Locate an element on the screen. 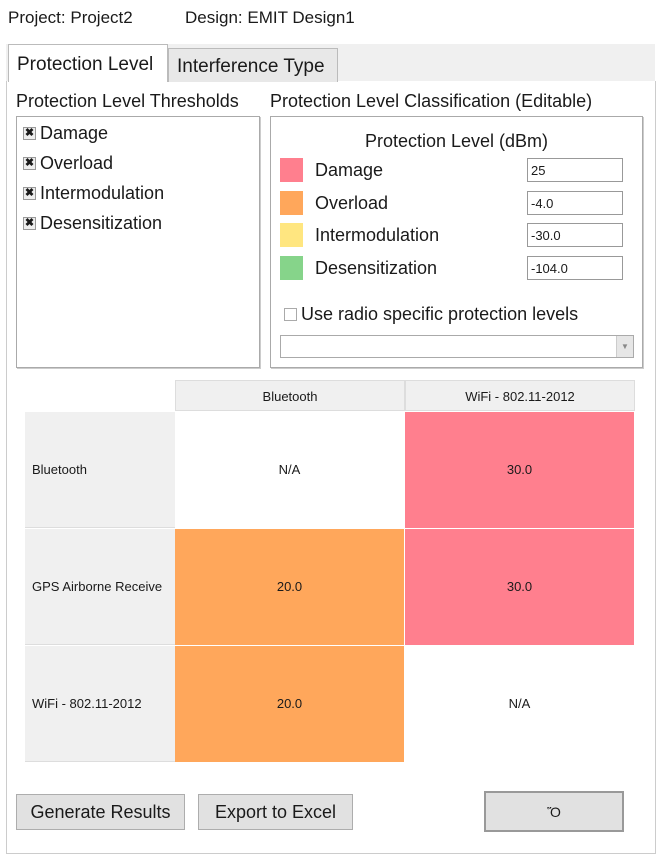 Image resolution: width=657 pixels, height=857 pixels. radio-dropdown: ▼ is located at coordinates (457, 346).